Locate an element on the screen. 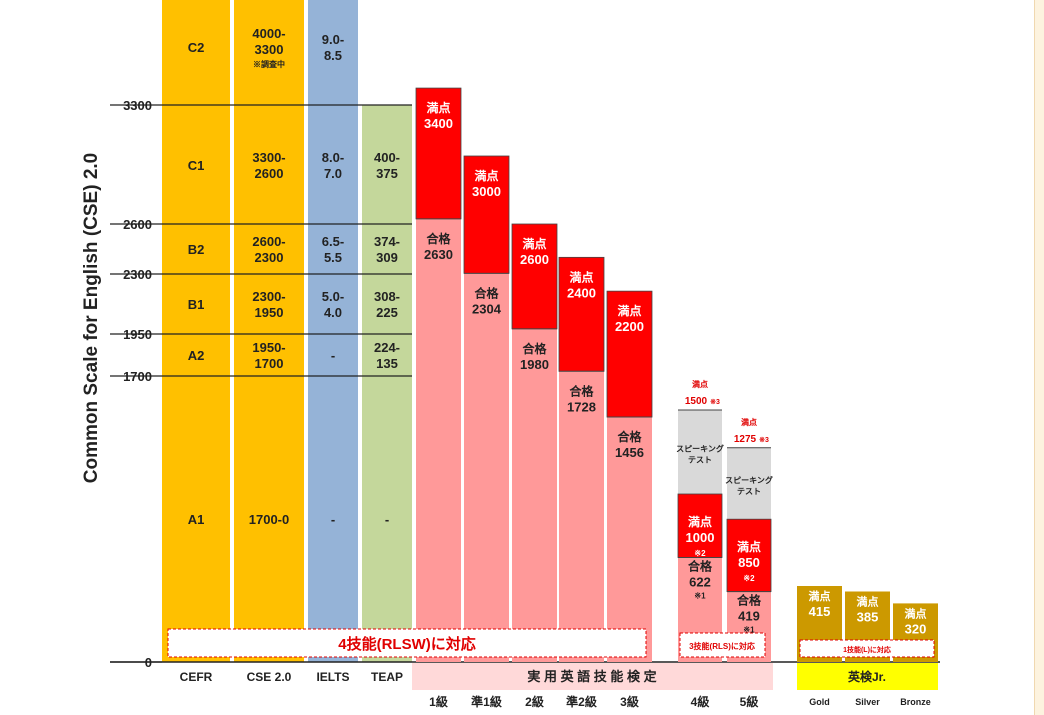  full-score-value: 2200 is located at coordinates (629, 326).